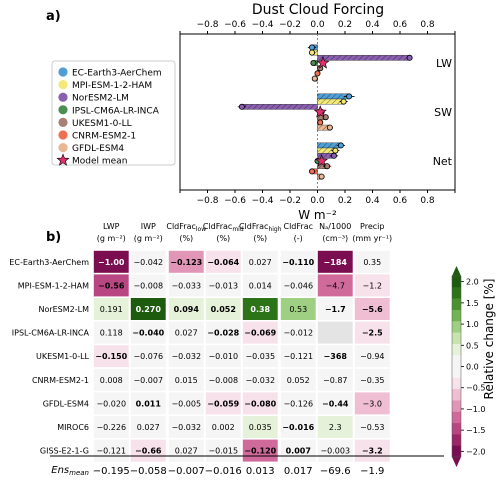  What do you see at coordinates (100, 99) in the screenshot?
I see `legend-label: NorESM2-LM` at bounding box center [100, 99].